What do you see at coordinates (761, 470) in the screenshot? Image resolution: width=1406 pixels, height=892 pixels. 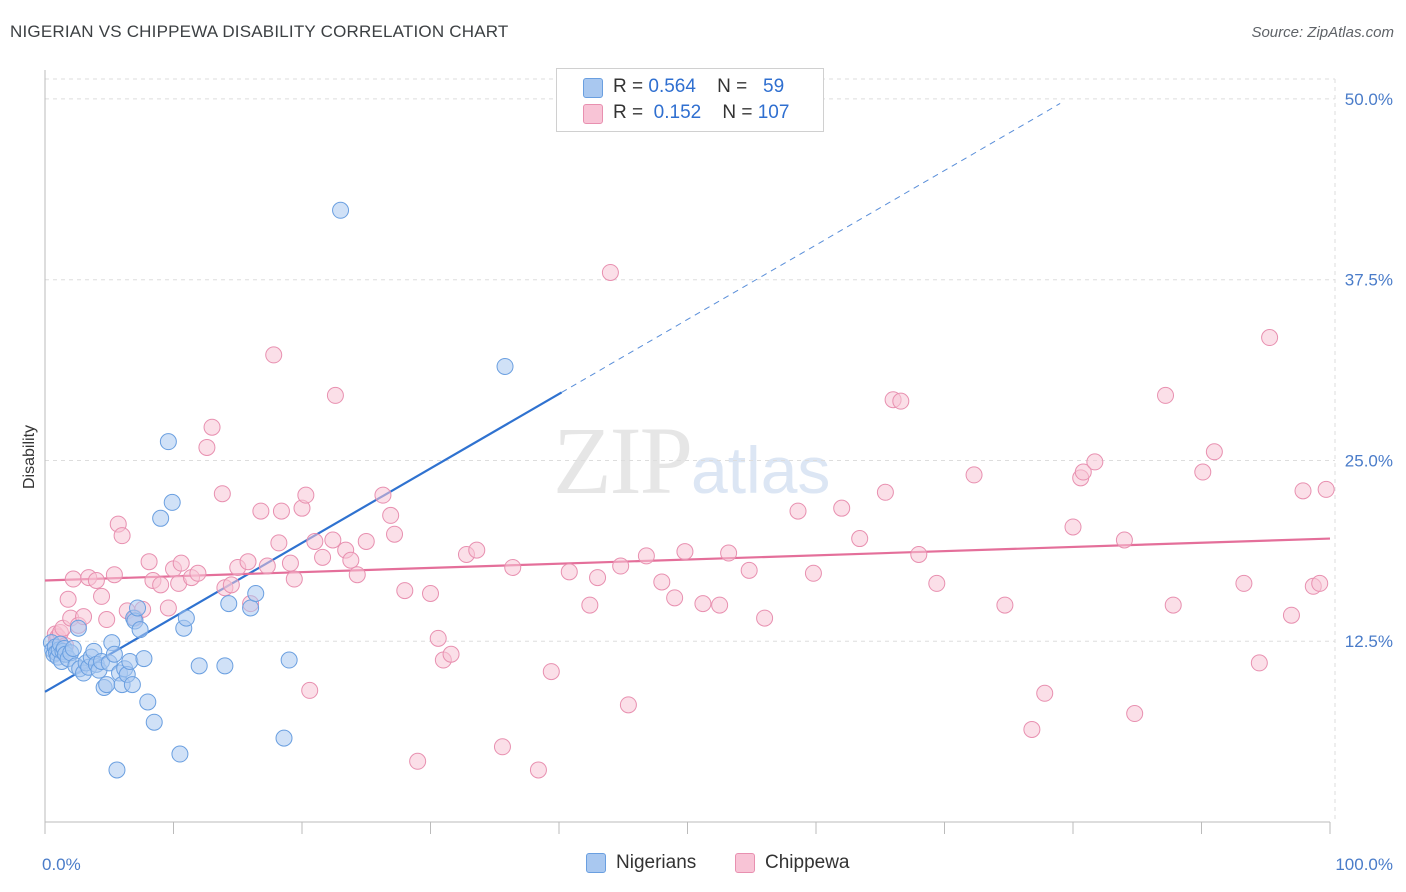 I see `watermark-atlas: atlas` at bounding box center [761, 470].